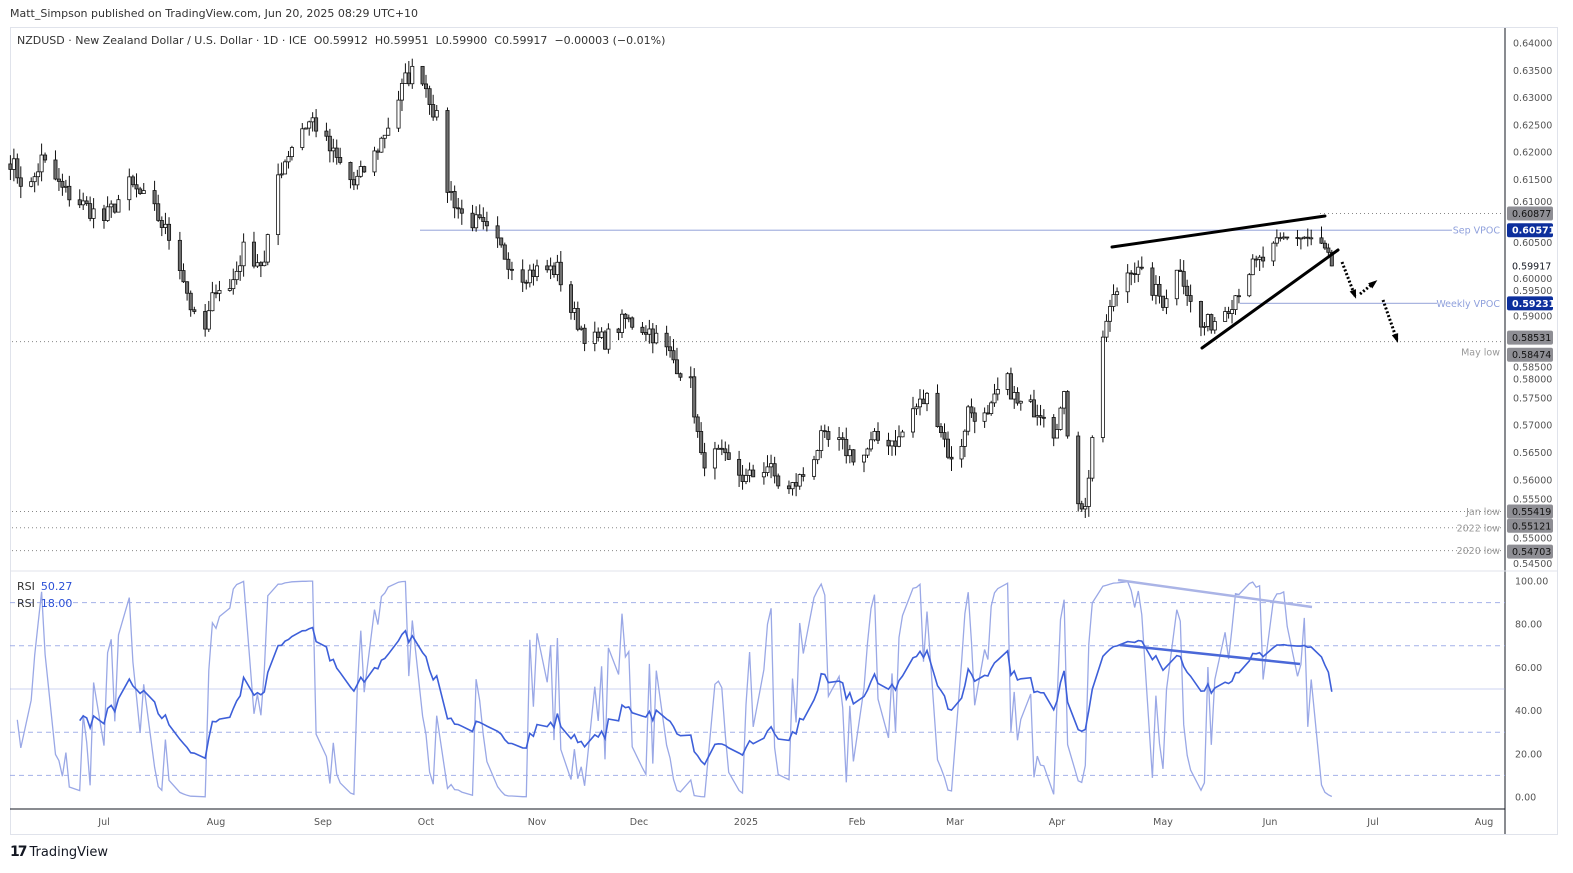  What do you see at coordinates (1532, 500) in the screenshot?
I see `price-tick-label: 0.55500` at bounding box center [1532, 500].